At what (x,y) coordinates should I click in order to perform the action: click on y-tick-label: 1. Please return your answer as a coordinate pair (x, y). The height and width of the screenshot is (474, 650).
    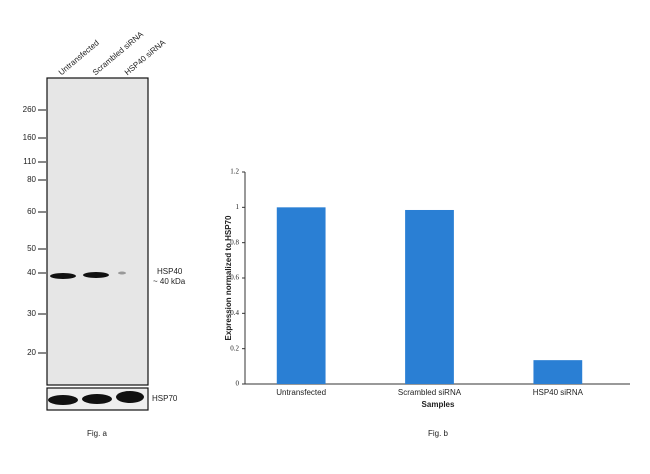
    Looking at the image, I should click on (238, 207).